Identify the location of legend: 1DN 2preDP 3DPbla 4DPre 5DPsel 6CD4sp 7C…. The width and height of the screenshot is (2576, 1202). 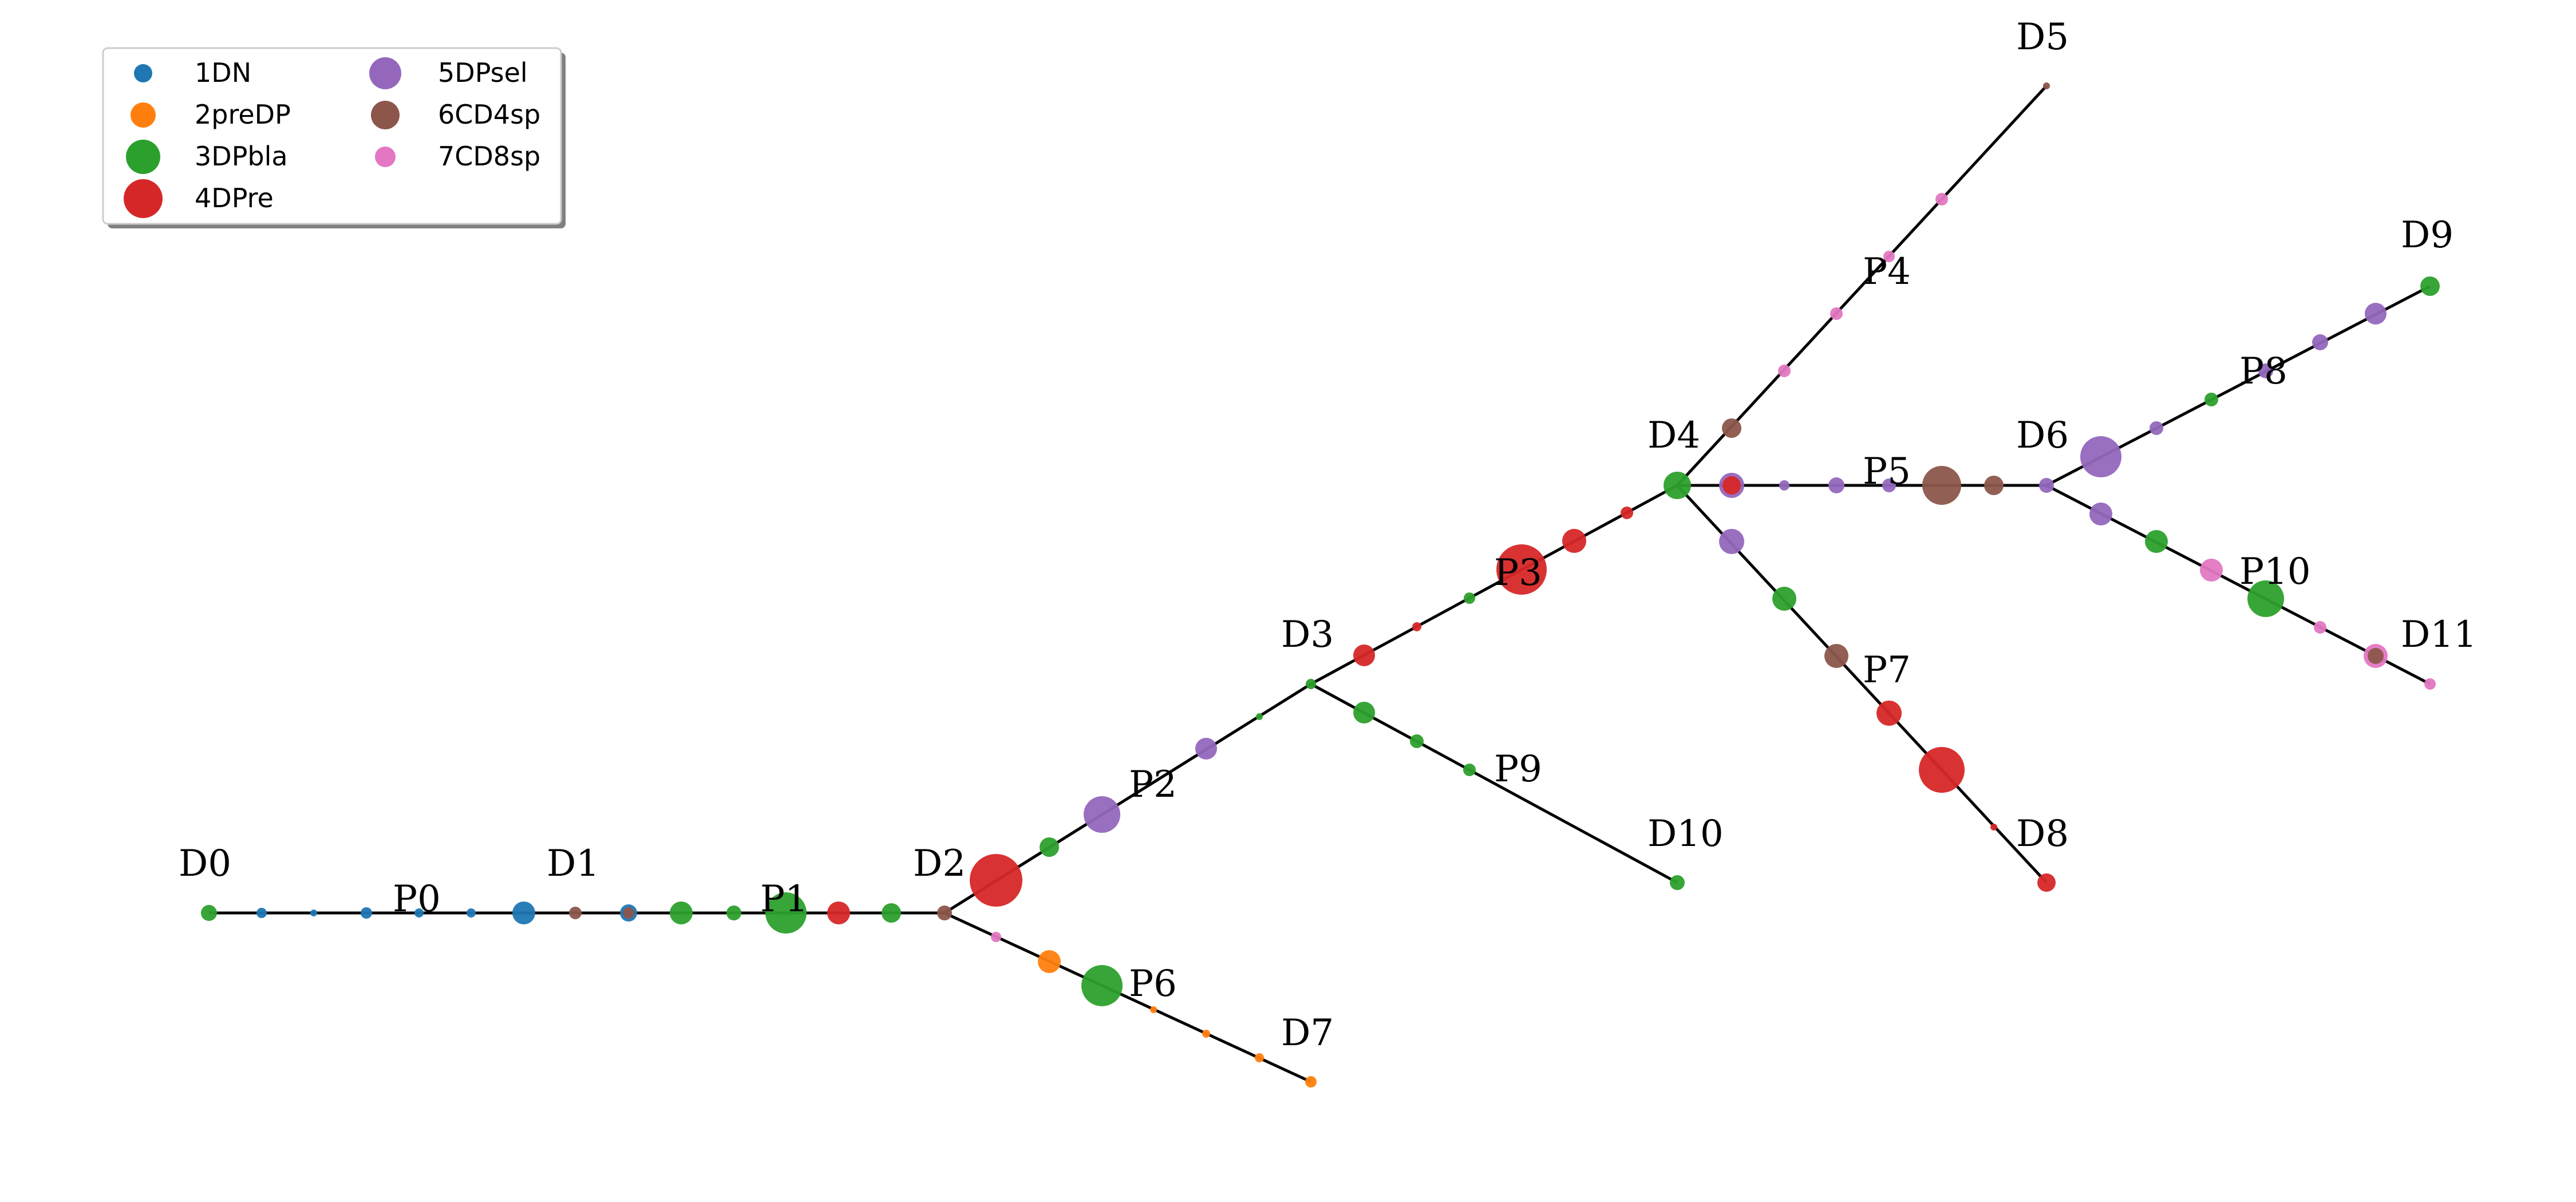
(334, 137).